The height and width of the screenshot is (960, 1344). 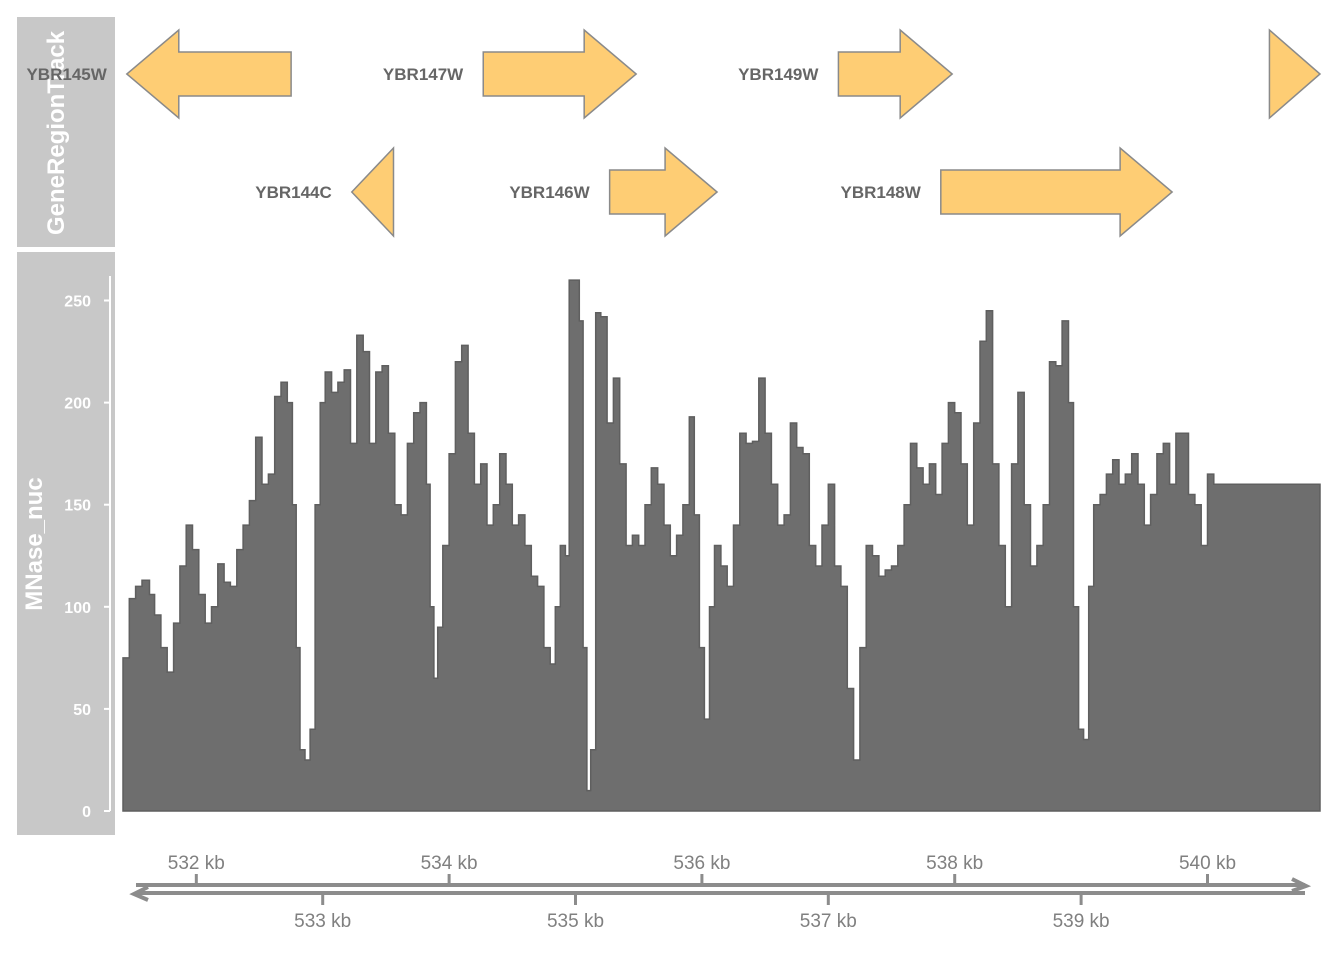 What do you see at coordinates (880, 192) in the screenshot?
I see `gene-label-ybr148w: YBR148W` at bounding box center [880, 192].